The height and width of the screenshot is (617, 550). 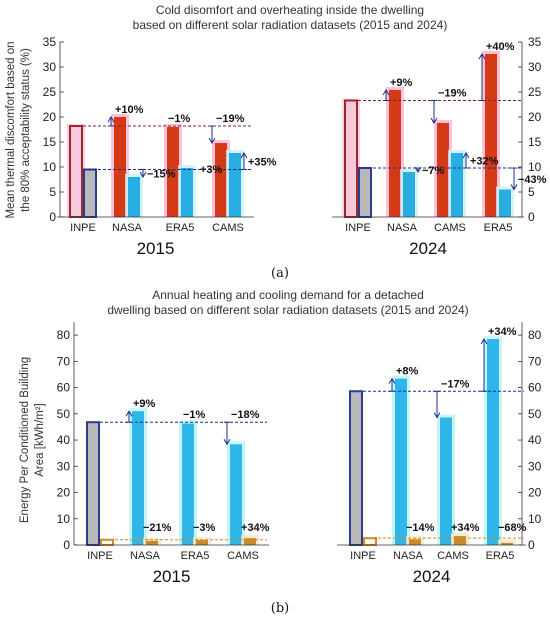 I want to click on a-plot-ytick-left: 35, so click(x=50, y=42).